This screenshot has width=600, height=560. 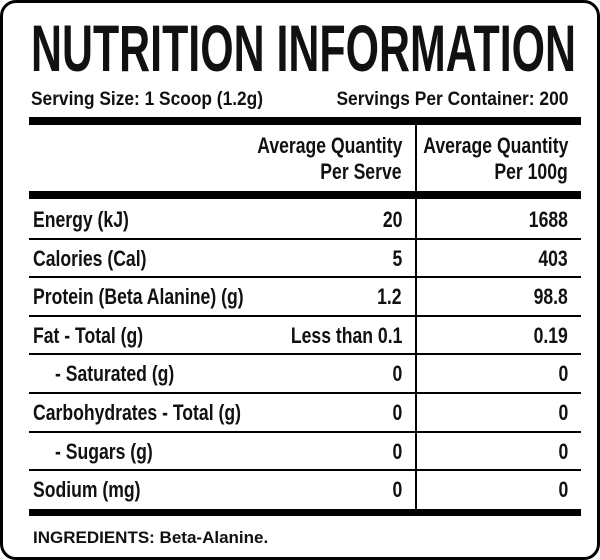 I want to click on row-label: Sodium (mg), so click(x=87, y=490).